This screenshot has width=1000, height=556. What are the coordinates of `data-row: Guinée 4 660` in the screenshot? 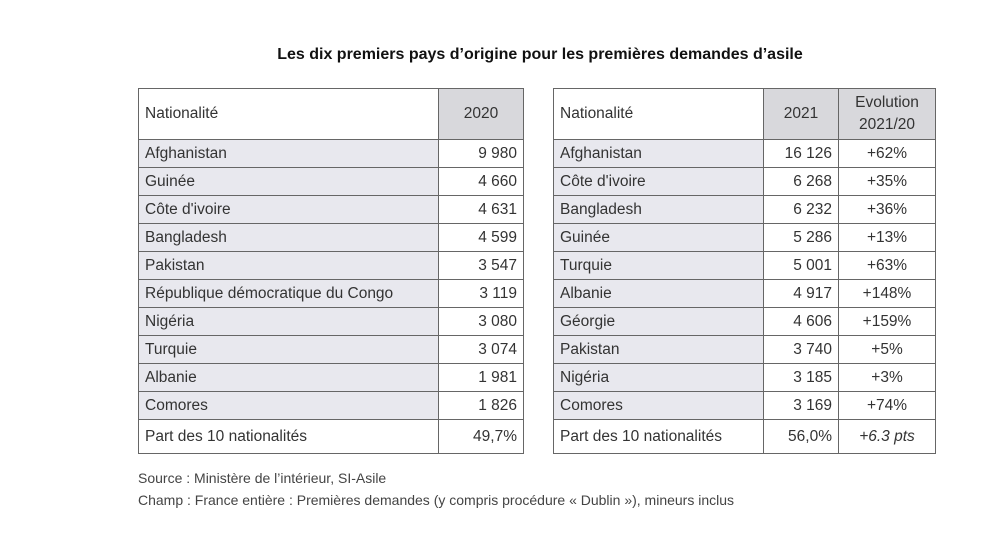 It's located at (331, 181).